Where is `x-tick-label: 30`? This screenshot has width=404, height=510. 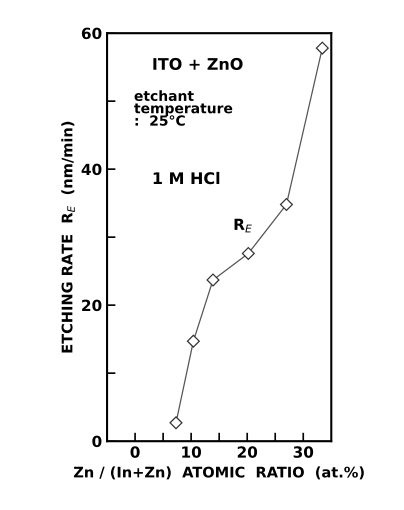 x-tick-label: 30 is located at coordinates (304, 452).